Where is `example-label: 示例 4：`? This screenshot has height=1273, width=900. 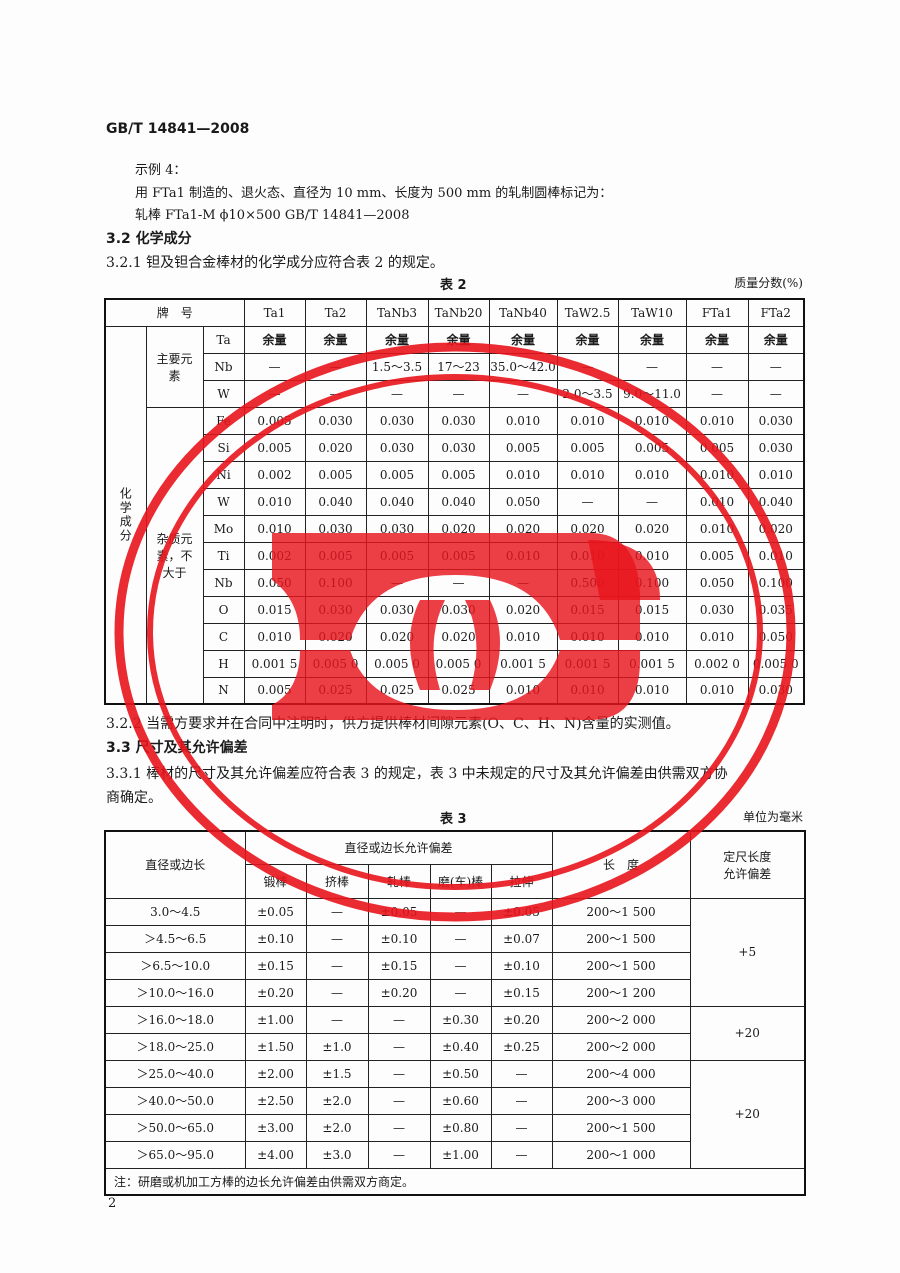 example-label: 示例 4： is located at coordinates (161, 170).